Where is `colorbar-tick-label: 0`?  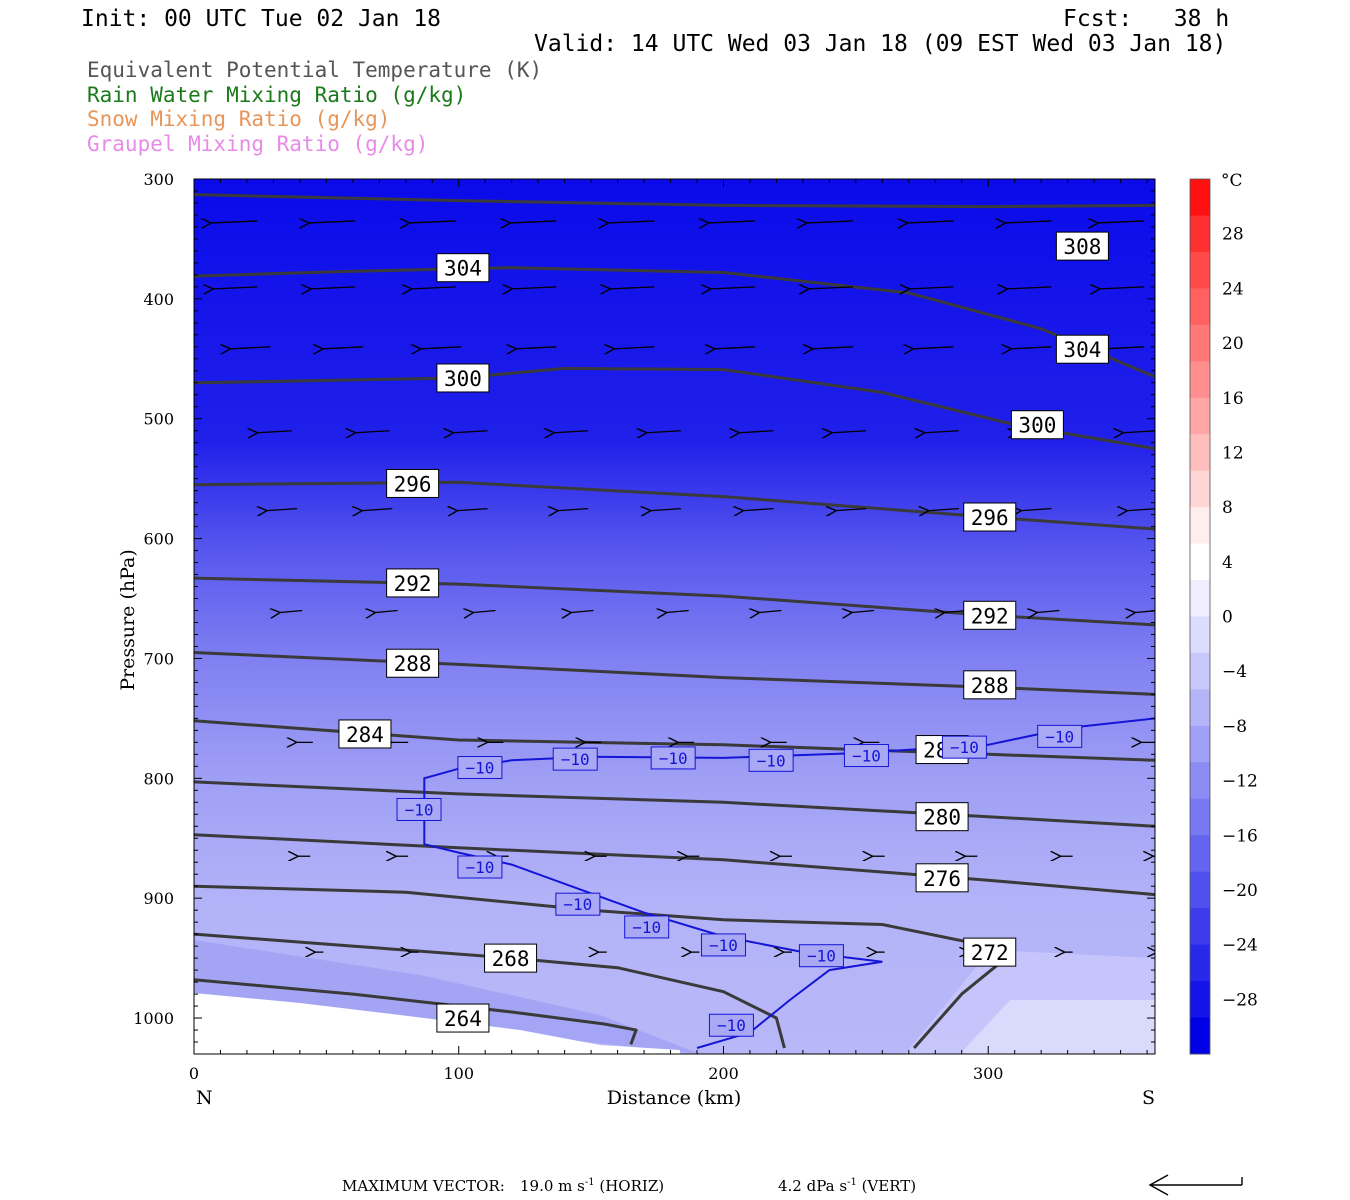 colorbar-tick-label: 0 is located at coordinates (1227, 618).